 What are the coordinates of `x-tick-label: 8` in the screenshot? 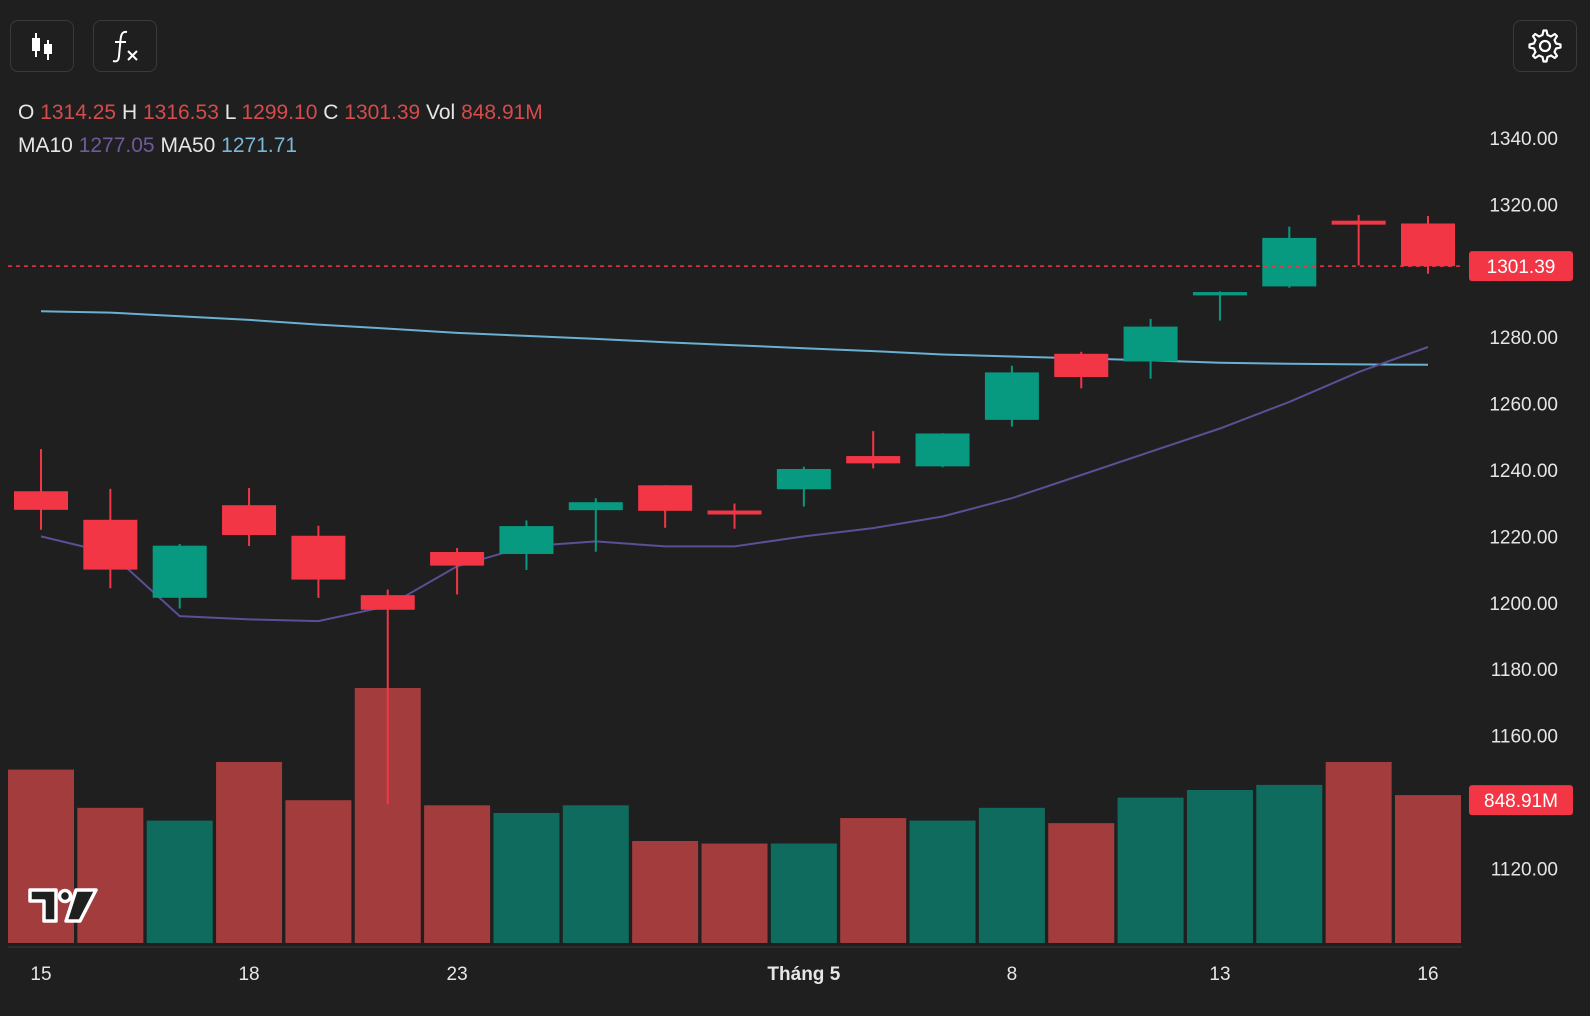 It's located at (1012, 974).